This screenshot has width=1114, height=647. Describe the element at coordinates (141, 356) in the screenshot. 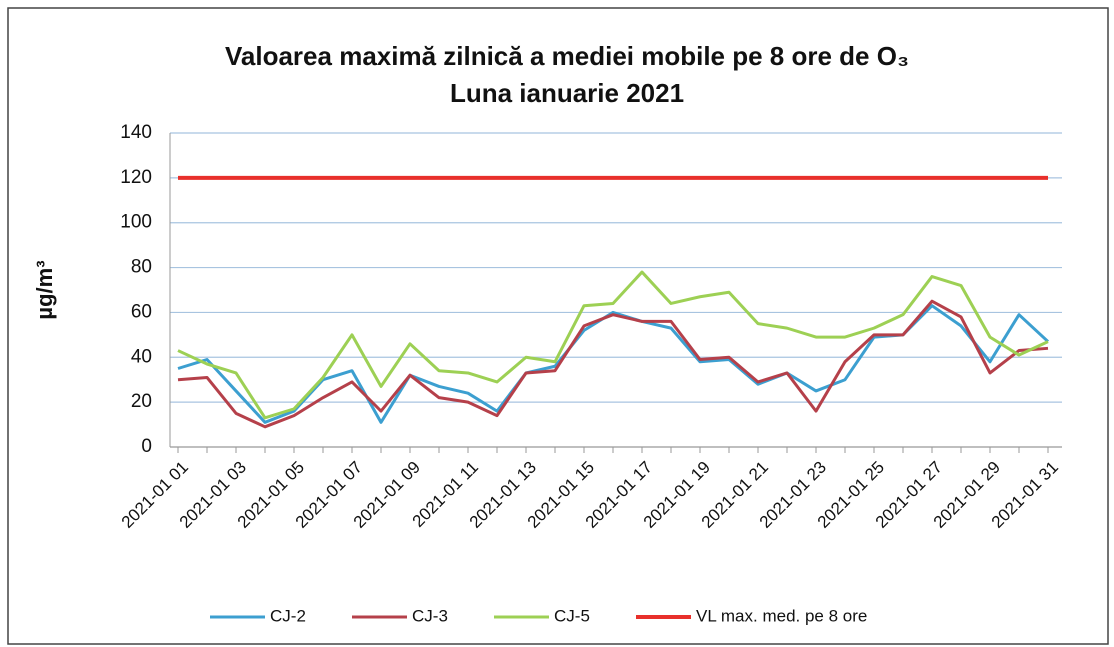

I see `y-tick-label: 40` at that location.